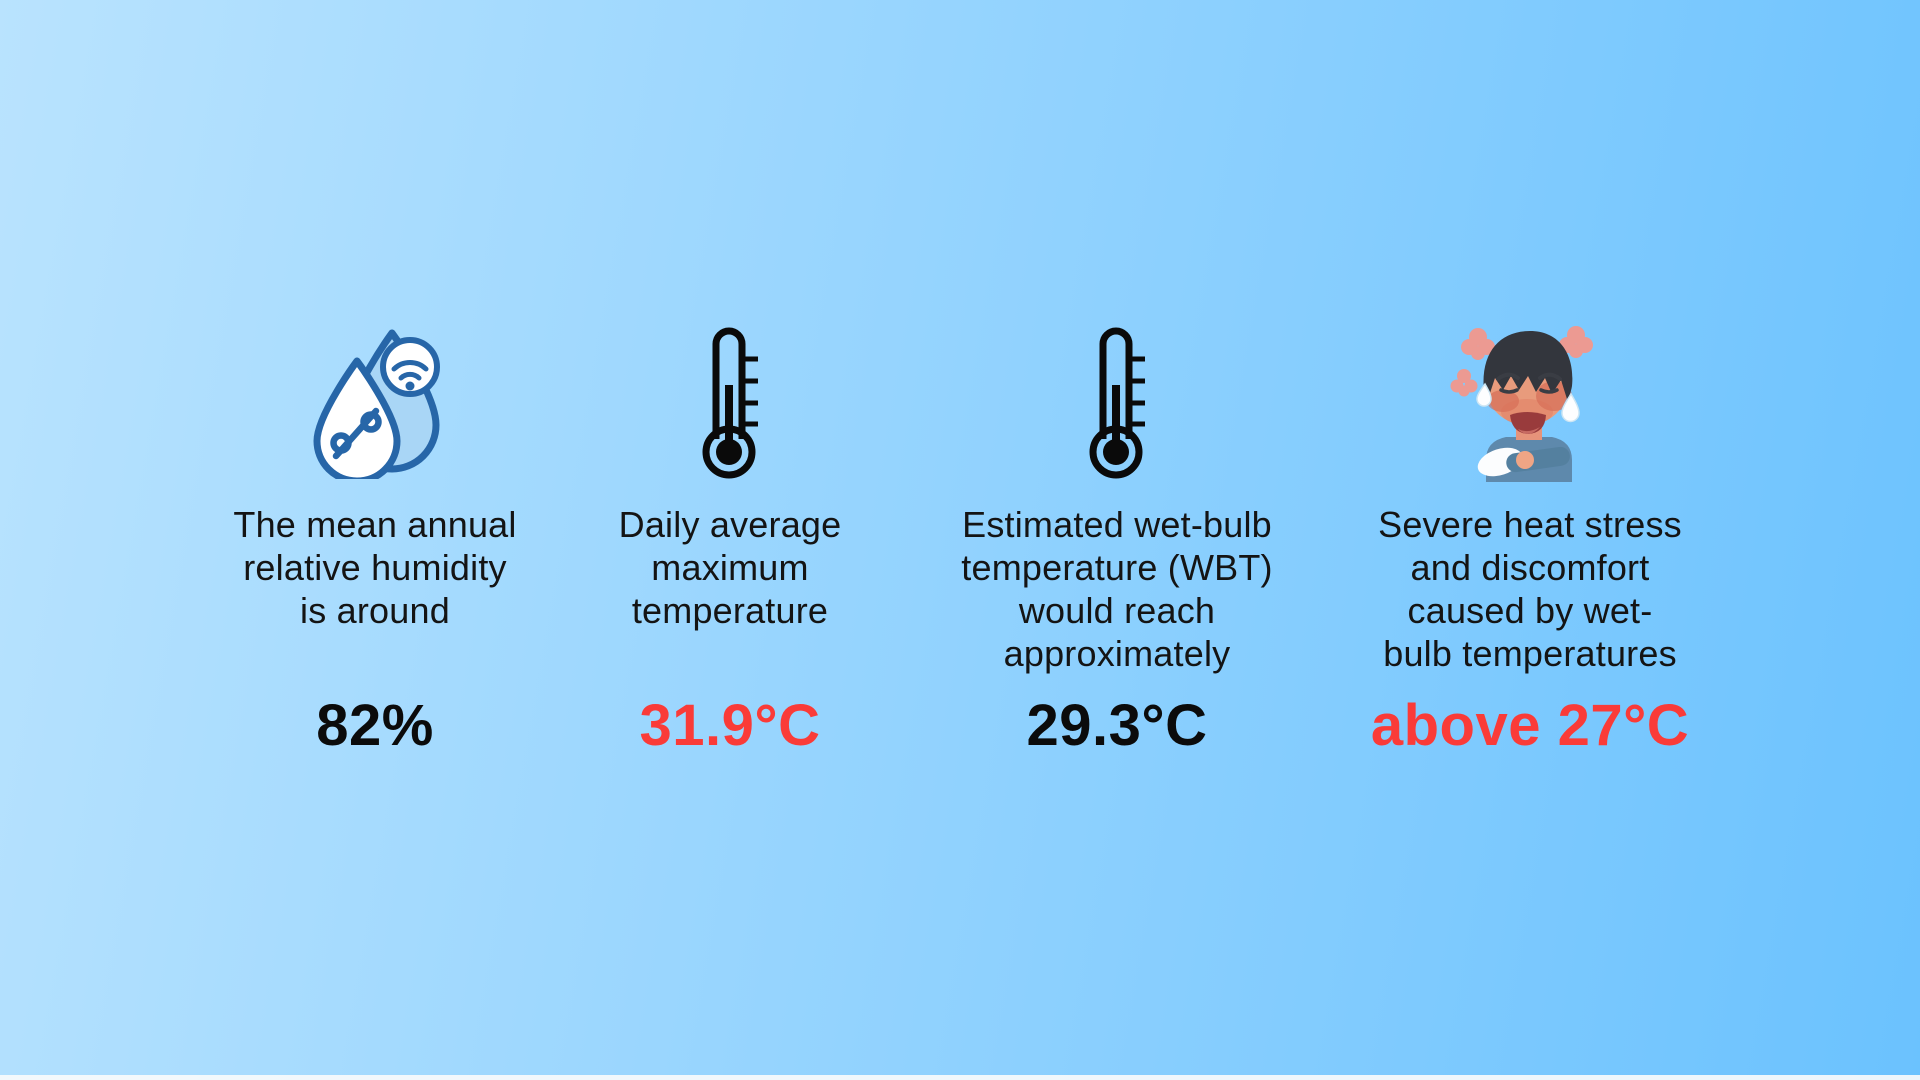 The image size is (1920, 1080). What do you see at coordinates (1521, 360) in the screenshot?
I see `heat-puff-icon` at bounding box center [1521, 360].